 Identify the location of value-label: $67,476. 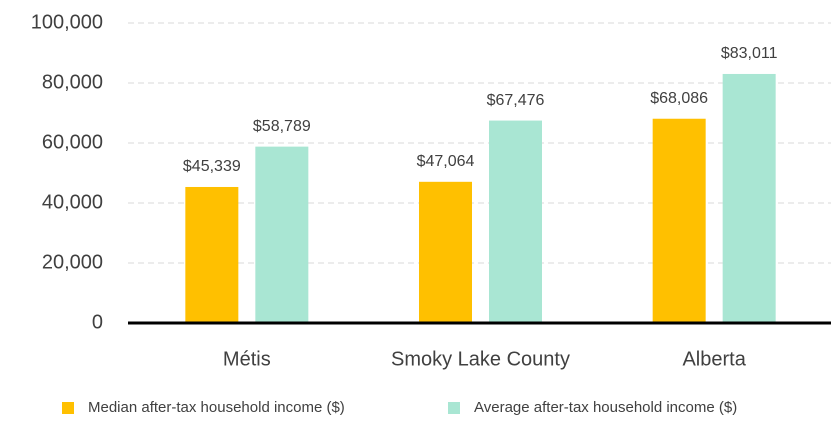
(516, 100).